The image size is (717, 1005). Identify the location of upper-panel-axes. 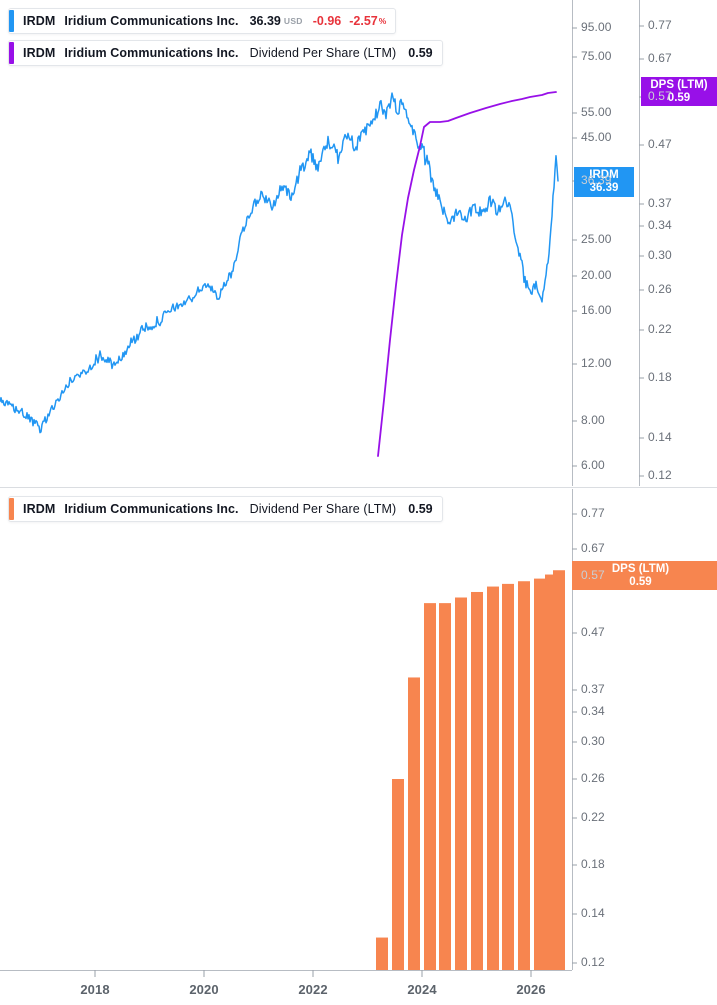
(606, 243).